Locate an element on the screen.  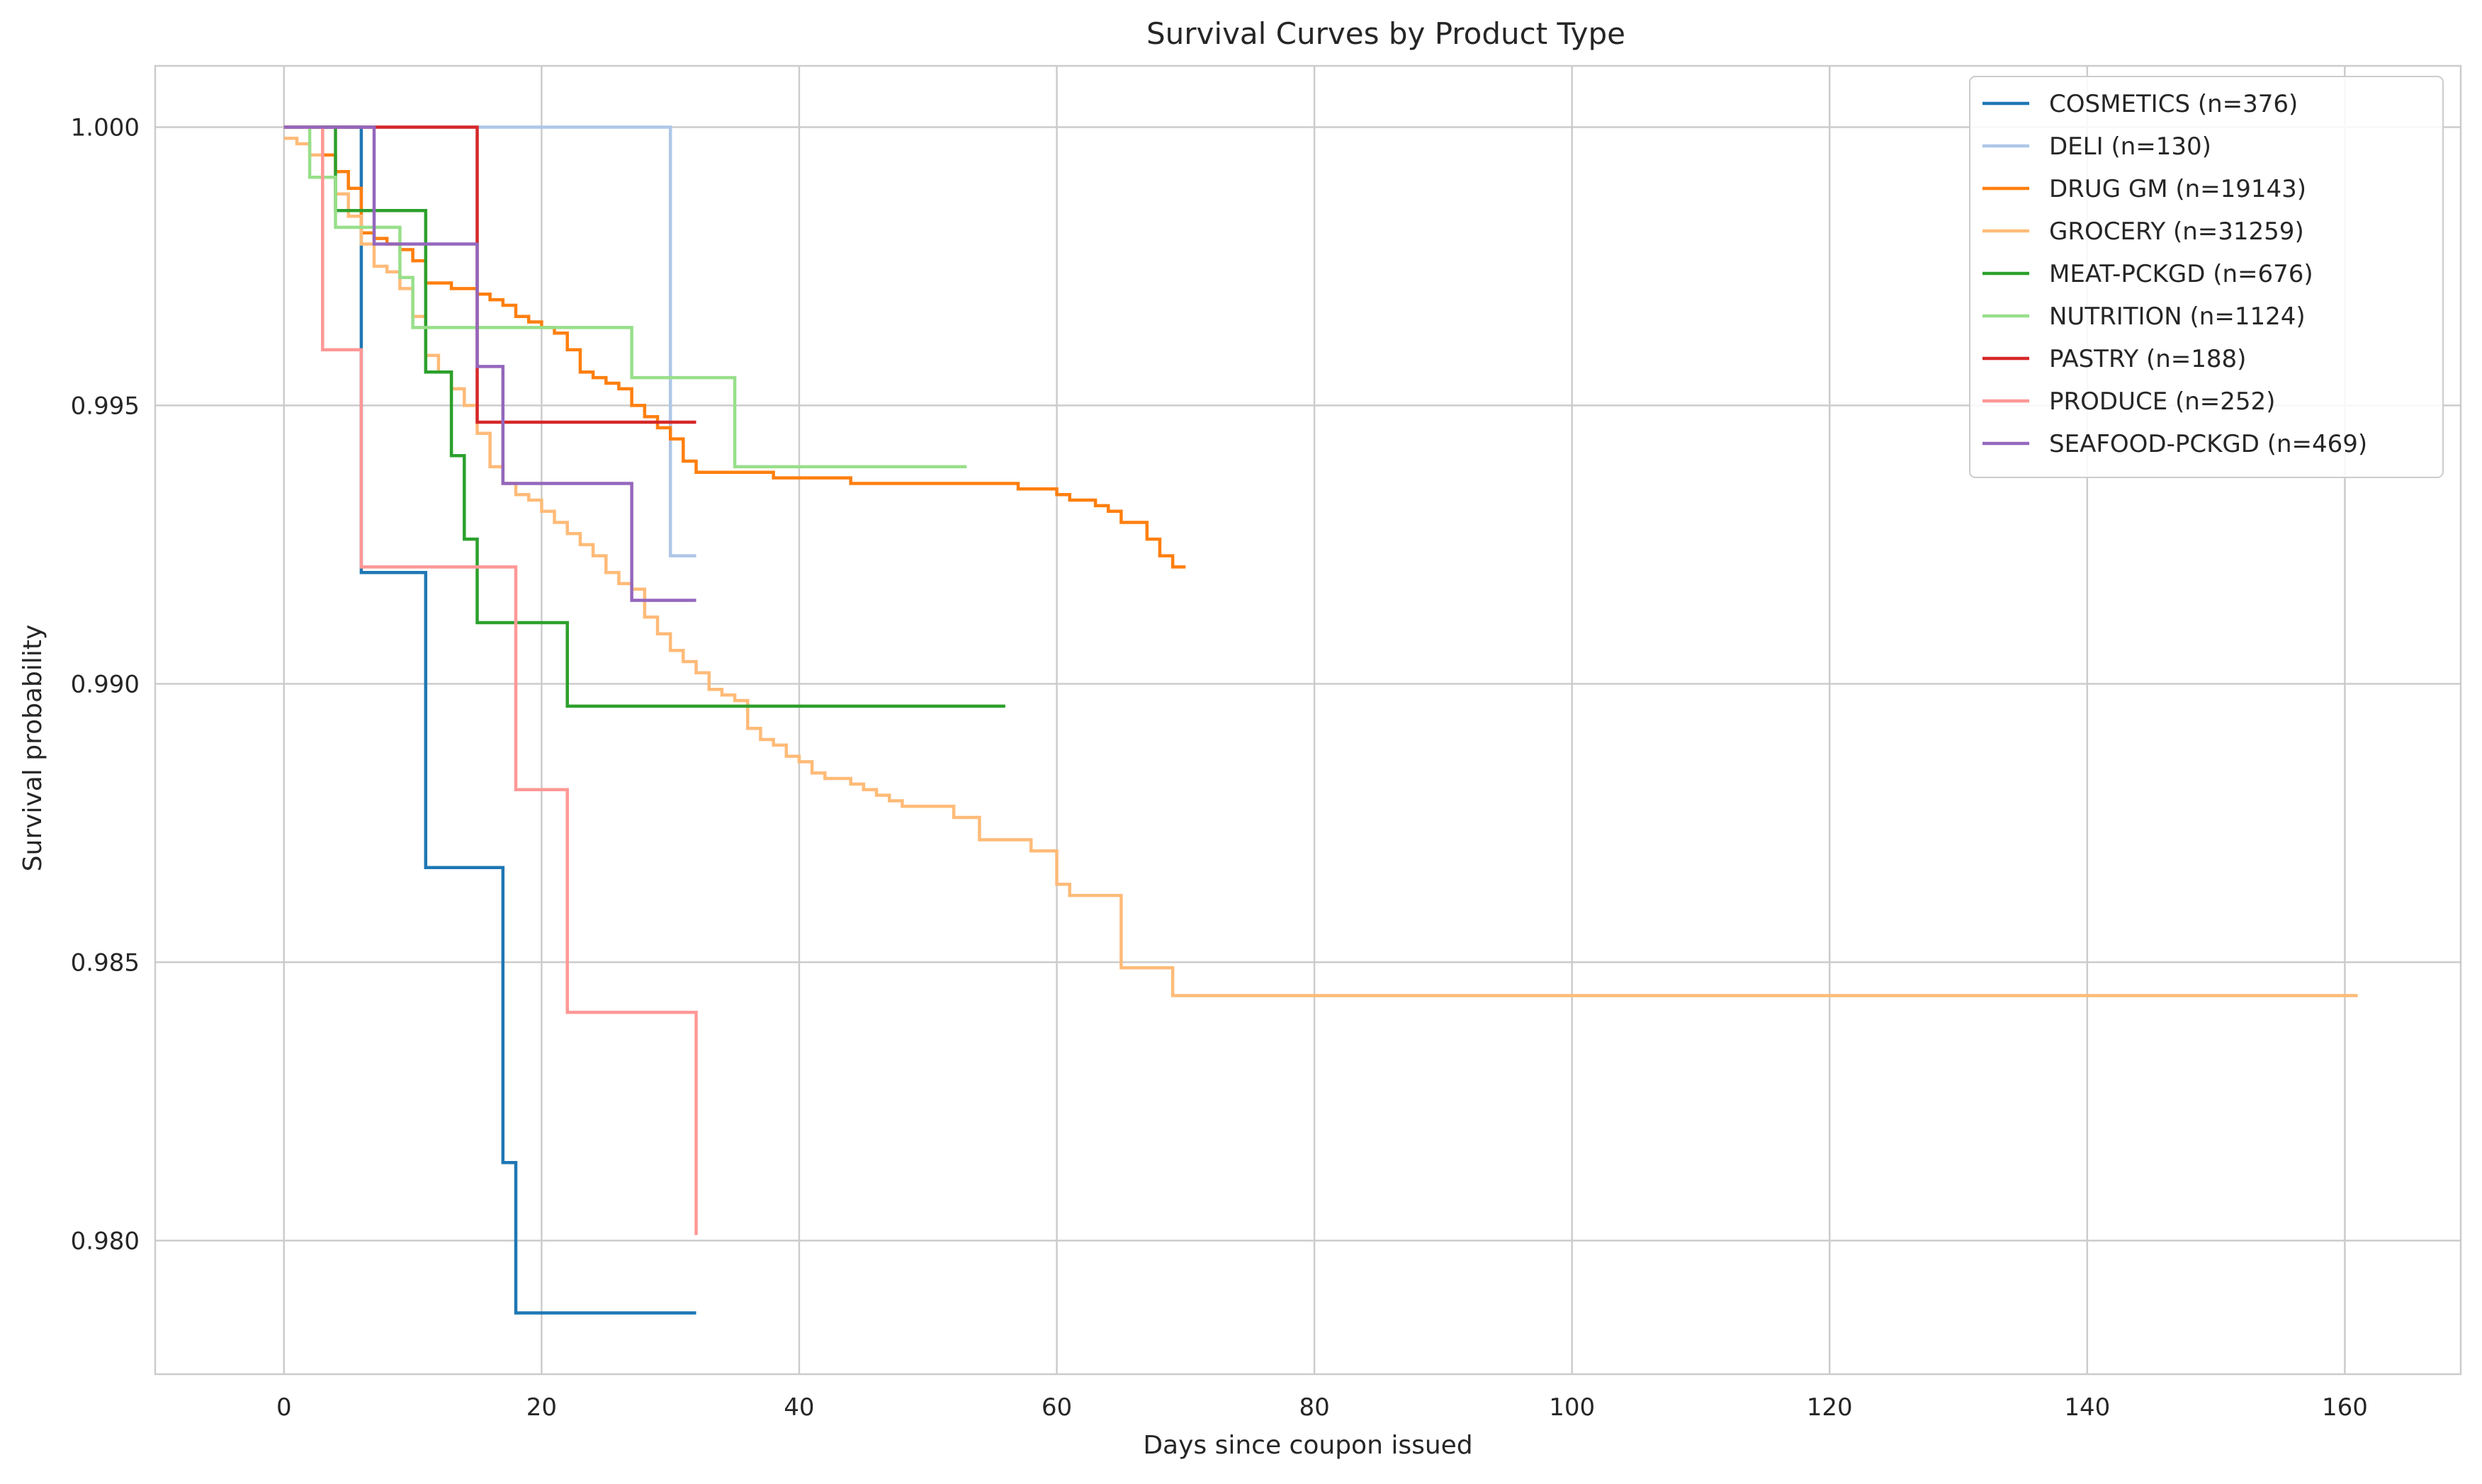
legend-label: COSMETICS (n=376) is located at coordinates (2173, 104).